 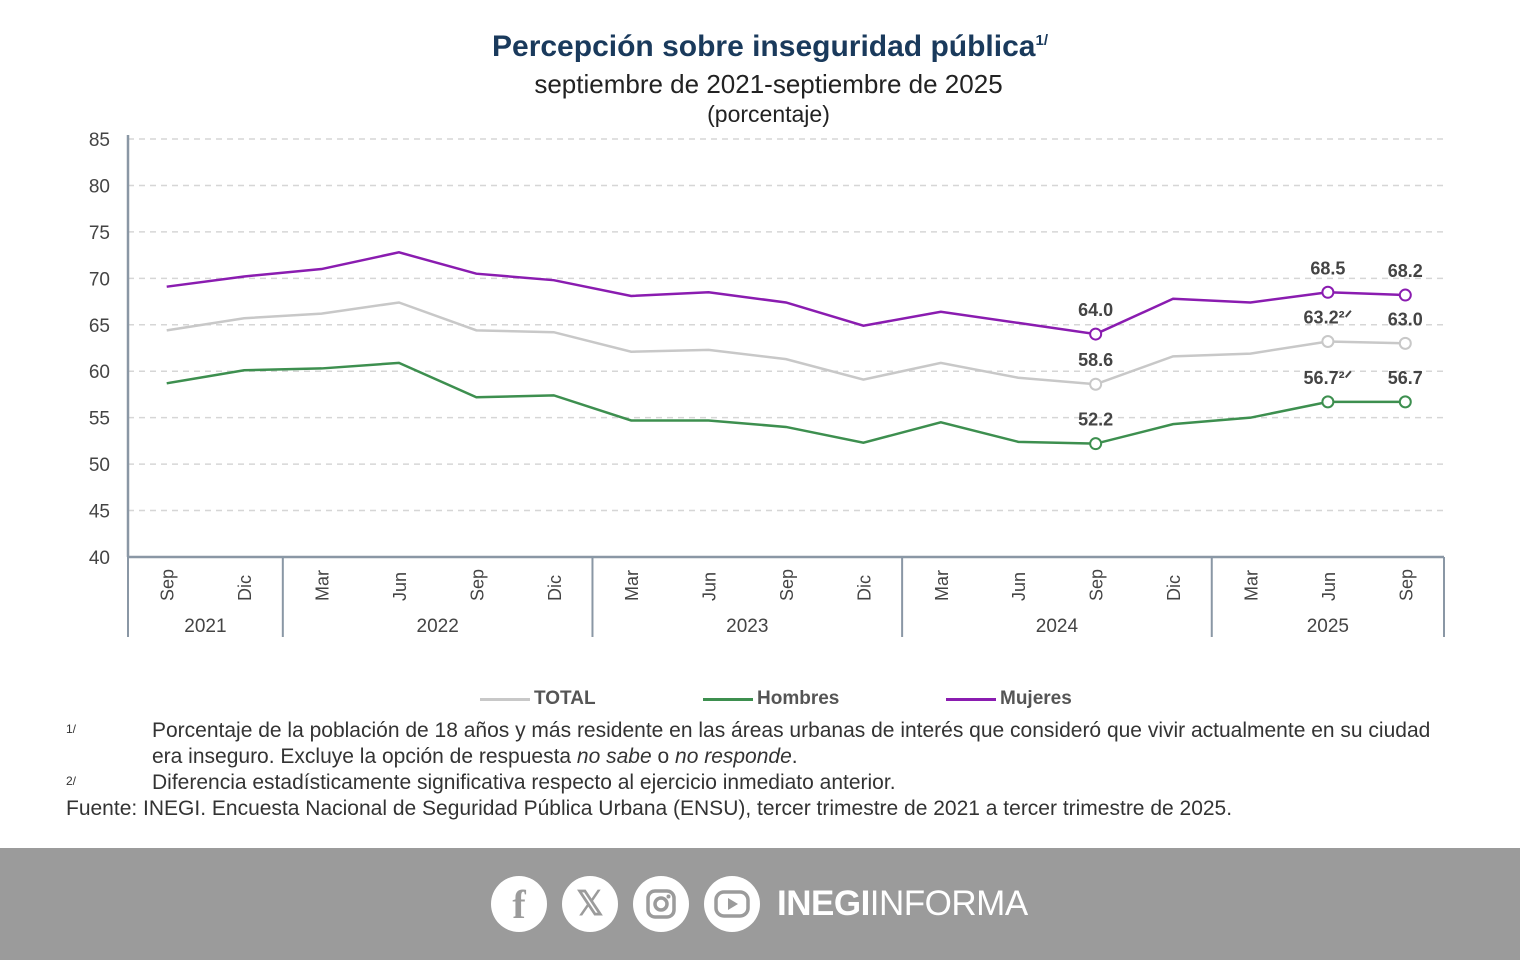 What do you see at coordinates (519, 904) in the screenshot?
I see `facebook-icon: f` at bounding box center [519, 904].